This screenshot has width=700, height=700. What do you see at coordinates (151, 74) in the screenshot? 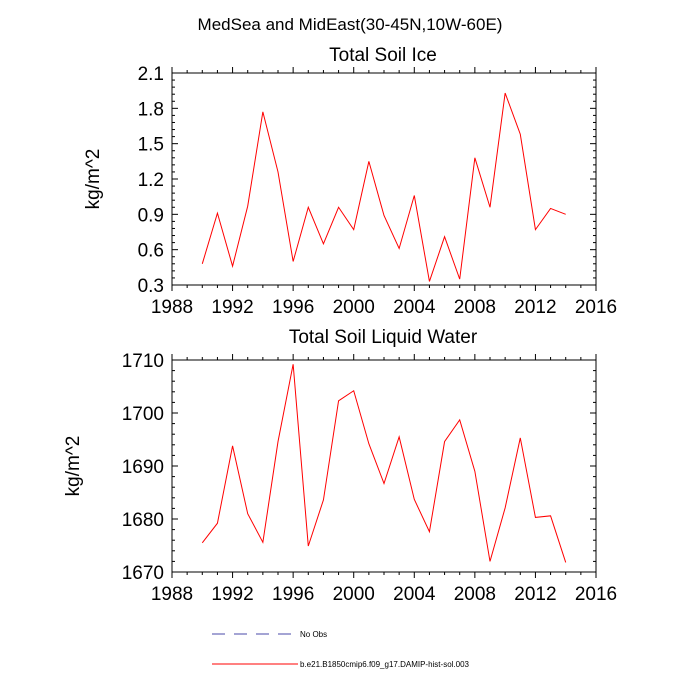
I see `y-tick-label: 2.1` at bounding box center [151, 74].